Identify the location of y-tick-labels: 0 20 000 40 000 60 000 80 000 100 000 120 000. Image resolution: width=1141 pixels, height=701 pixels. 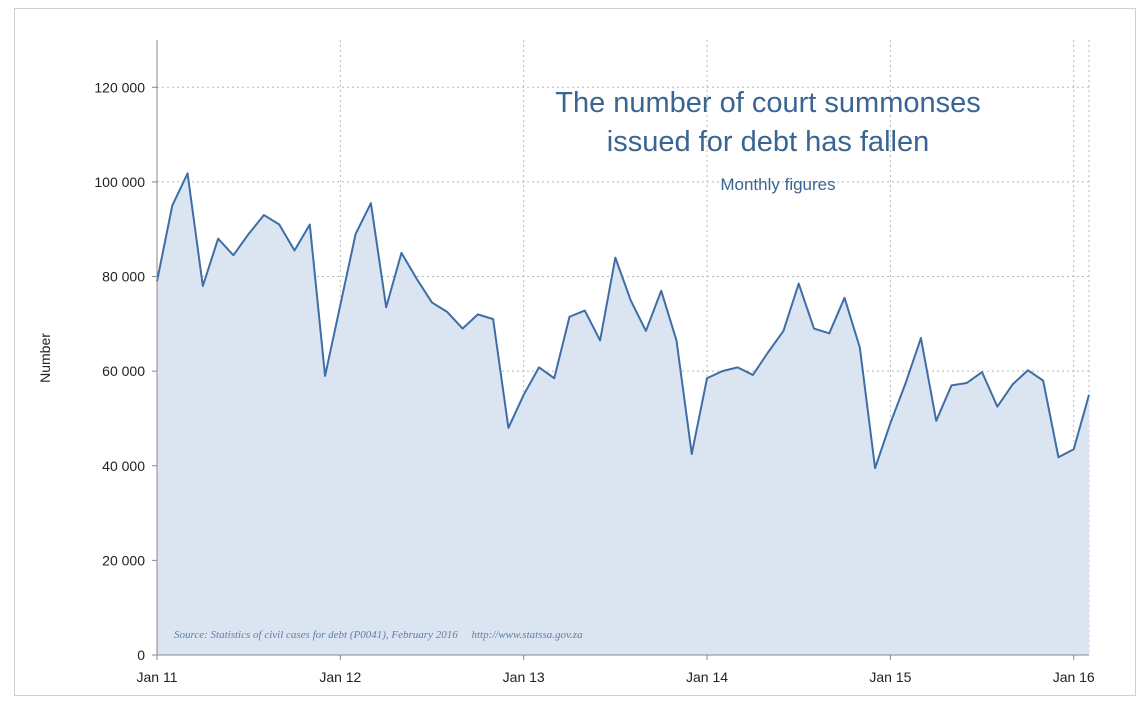
(119, 371).